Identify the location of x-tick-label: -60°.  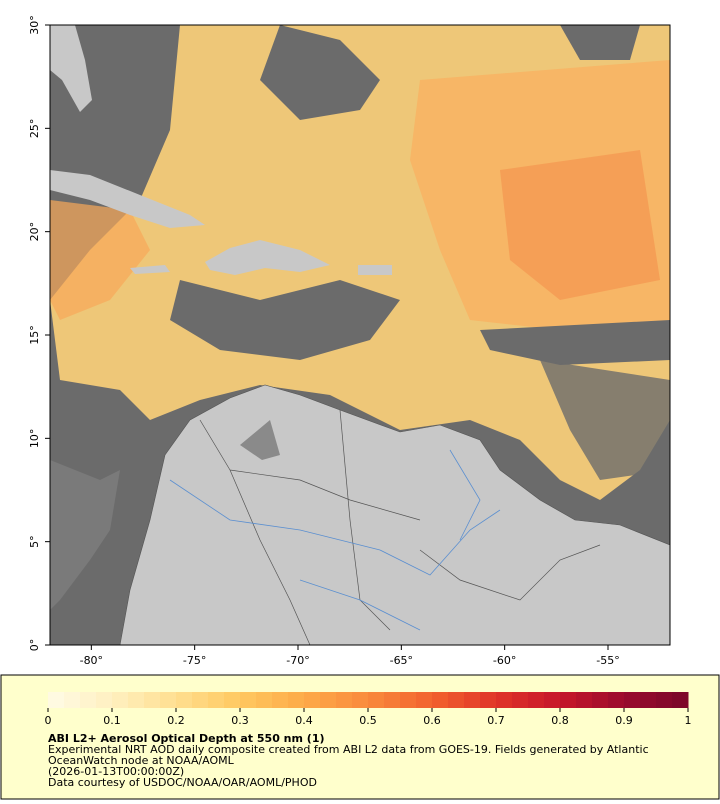
(504, 660).